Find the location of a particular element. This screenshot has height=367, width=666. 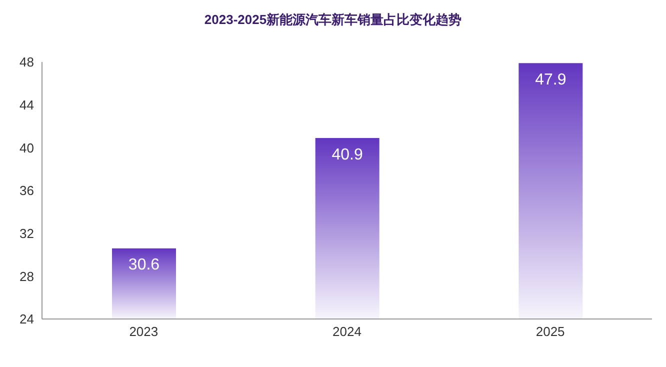

y-tick-label: 48 is located at coordinates (27, 62).